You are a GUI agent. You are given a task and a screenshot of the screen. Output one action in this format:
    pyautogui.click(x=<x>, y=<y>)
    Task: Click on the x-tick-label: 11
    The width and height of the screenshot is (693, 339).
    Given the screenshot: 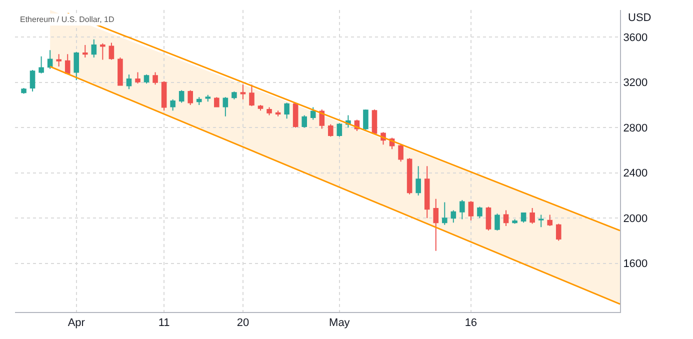 What is the action you would take?
    pyautogui.click(x=164, y=323)
    